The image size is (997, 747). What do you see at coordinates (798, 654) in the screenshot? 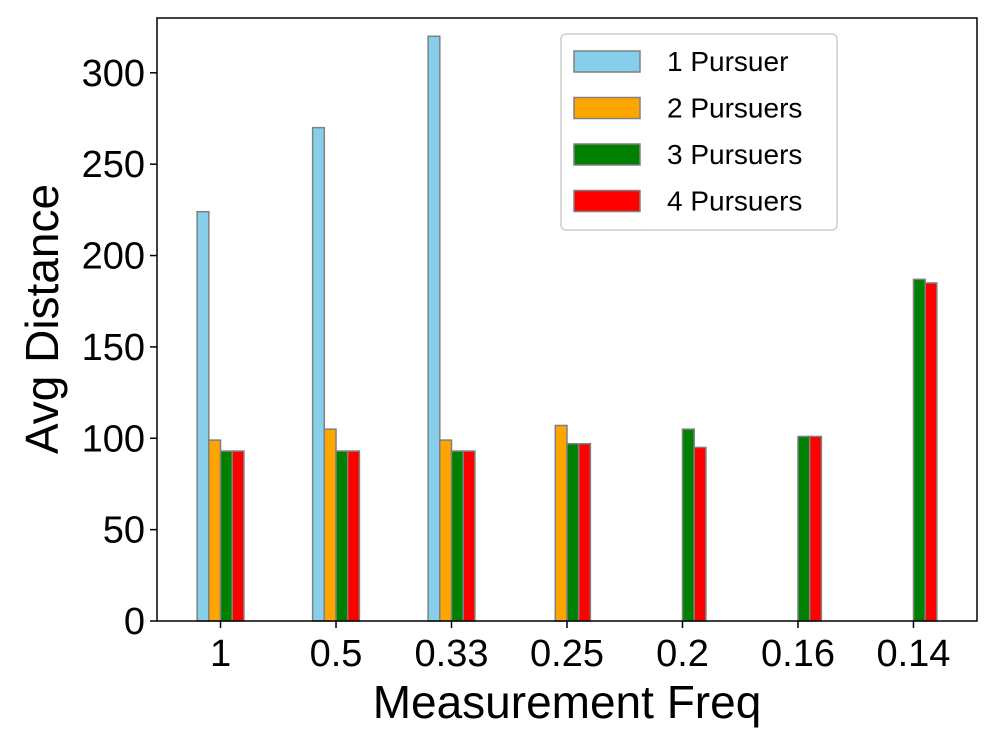
I see `x-tick-label: 0.16` at bounding box center [798, 654].